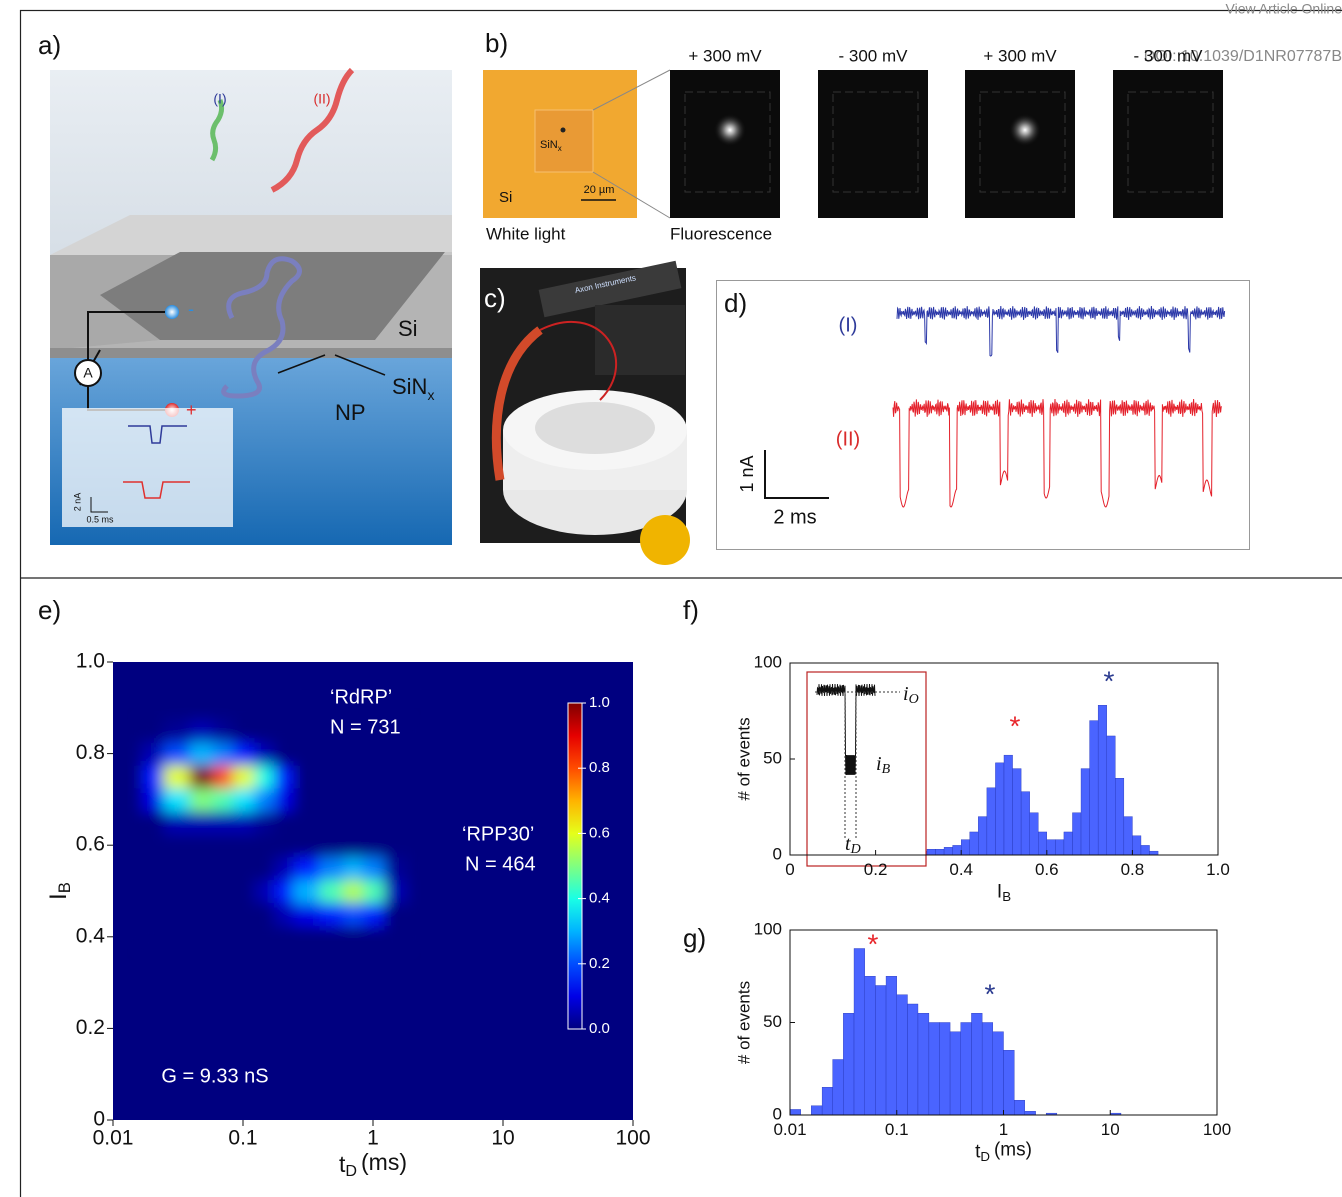 The height and width of the screenshot is (1197, 1342). I want to click on strand-label: (II), so click(321, 99).